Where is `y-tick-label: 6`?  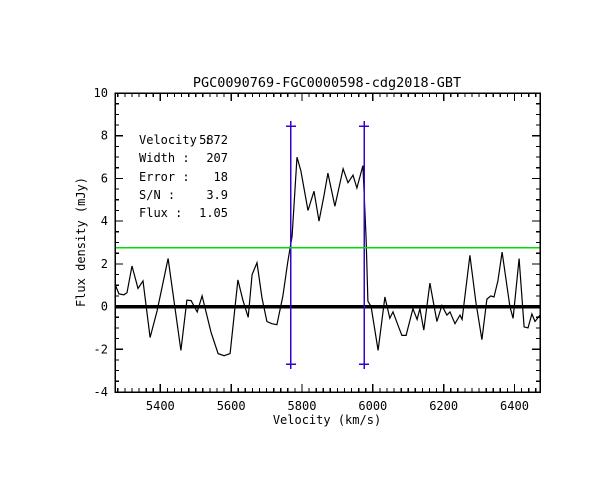 y-tick-label: 6 is located at coordinates (104, 178).